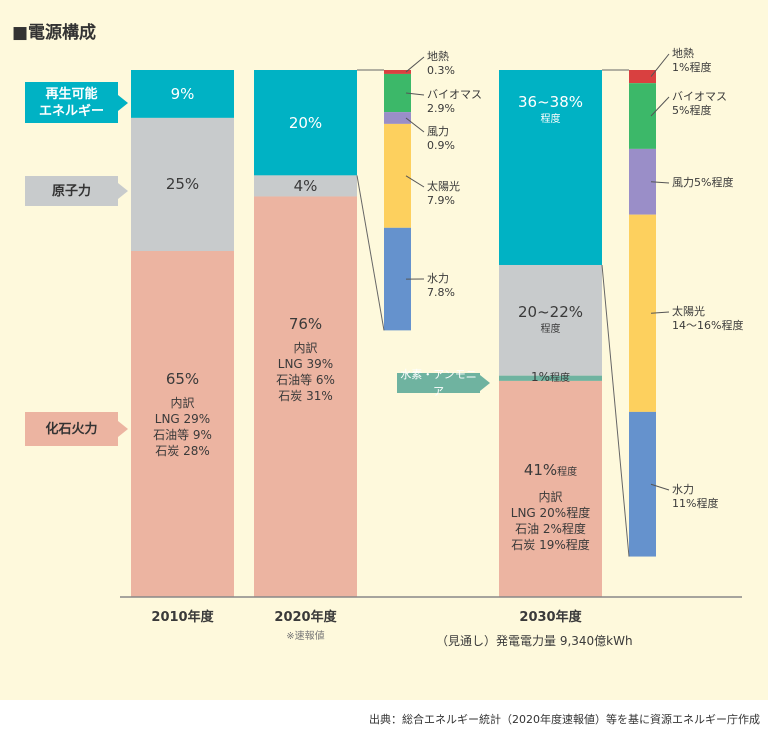  I want to click on breakdown-label-solar: 太陽光 14～16%程度, so click(707, 319).